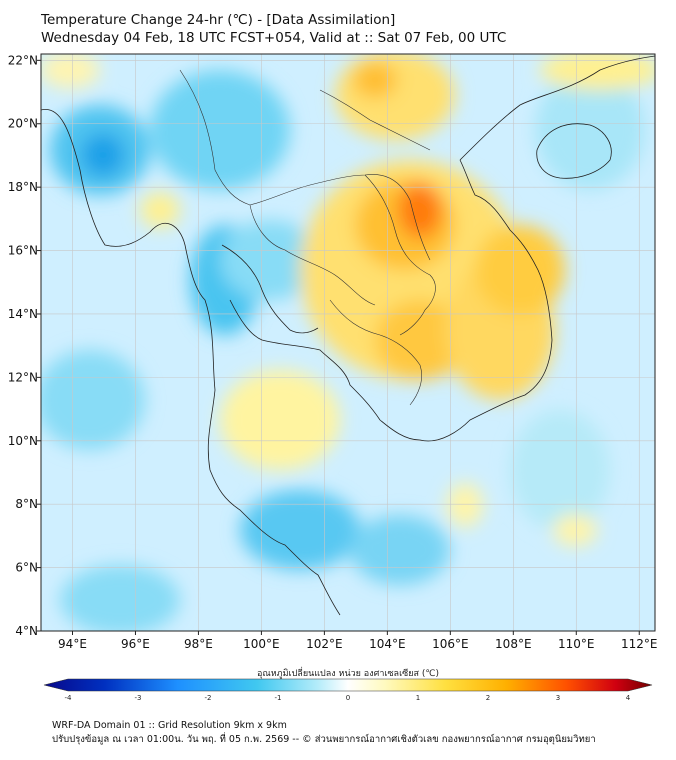 The image size is (676, 760). What do you see at coordinates (26, 631) in the screenshot?
I see `lat-tick-label: 4°N` at bounding box center [26, 631].